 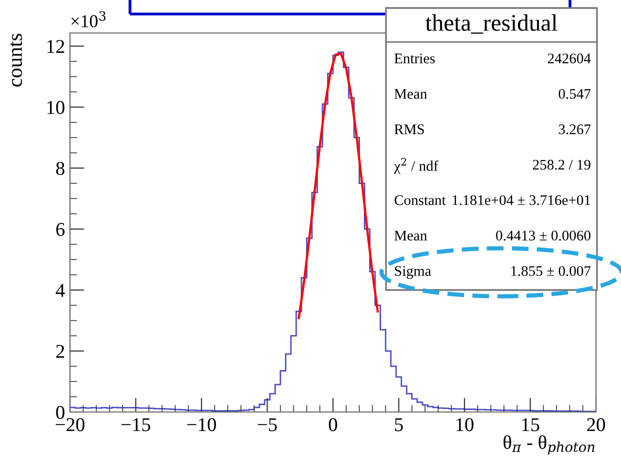 I want to click on y-tick-label: 0, so click(x=60, y=412).